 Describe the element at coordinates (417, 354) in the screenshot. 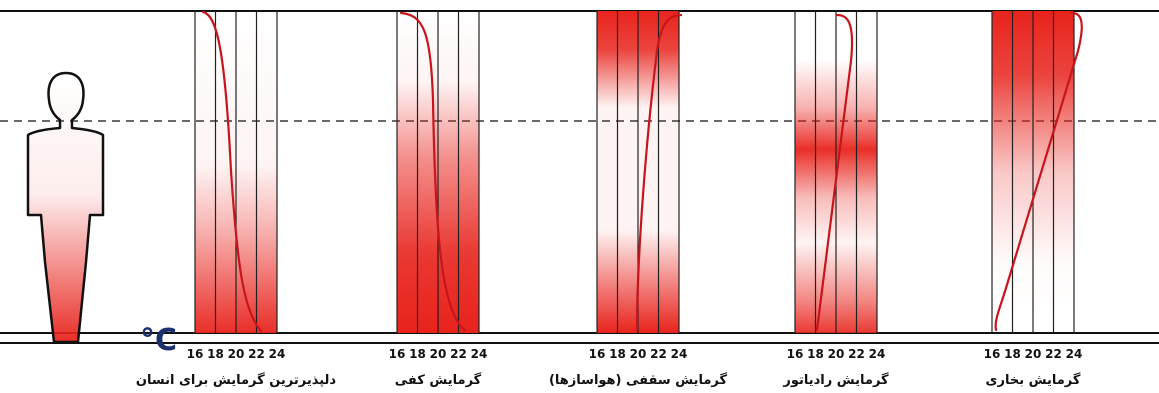

I see `panel-floor-tick-label: 18` at that location.